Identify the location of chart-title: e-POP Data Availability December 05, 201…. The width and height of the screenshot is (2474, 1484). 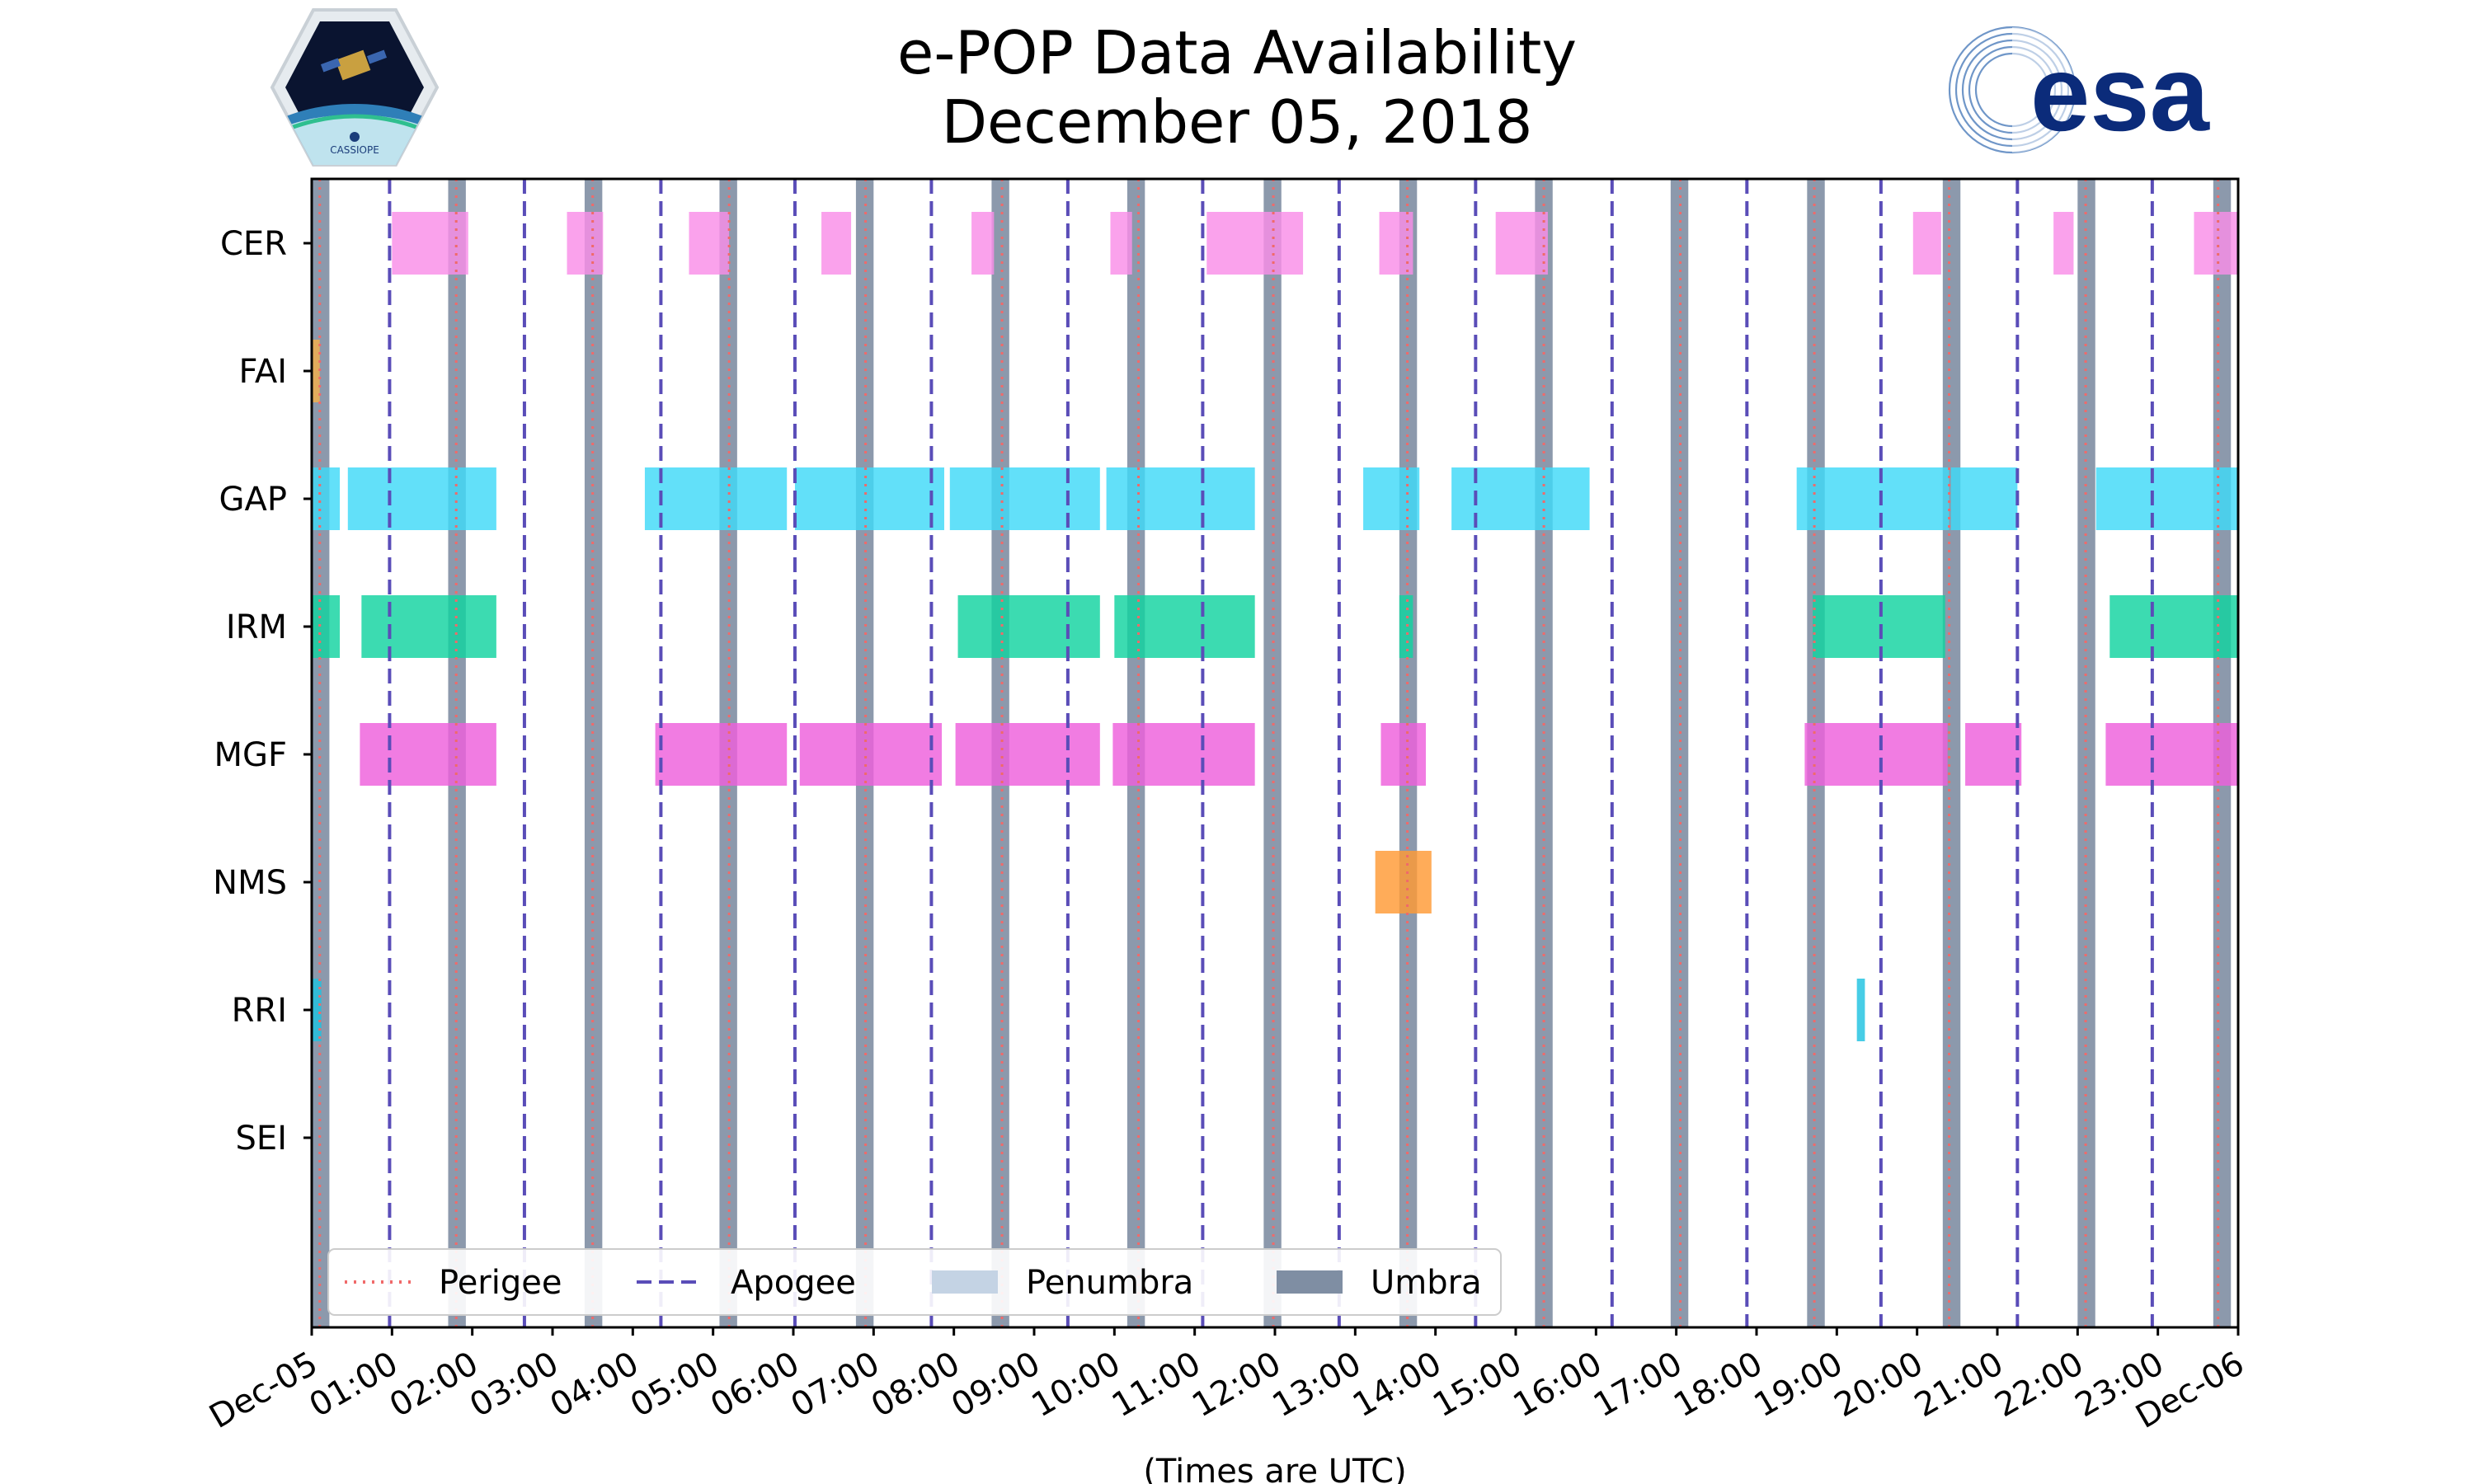
(1237, 87).